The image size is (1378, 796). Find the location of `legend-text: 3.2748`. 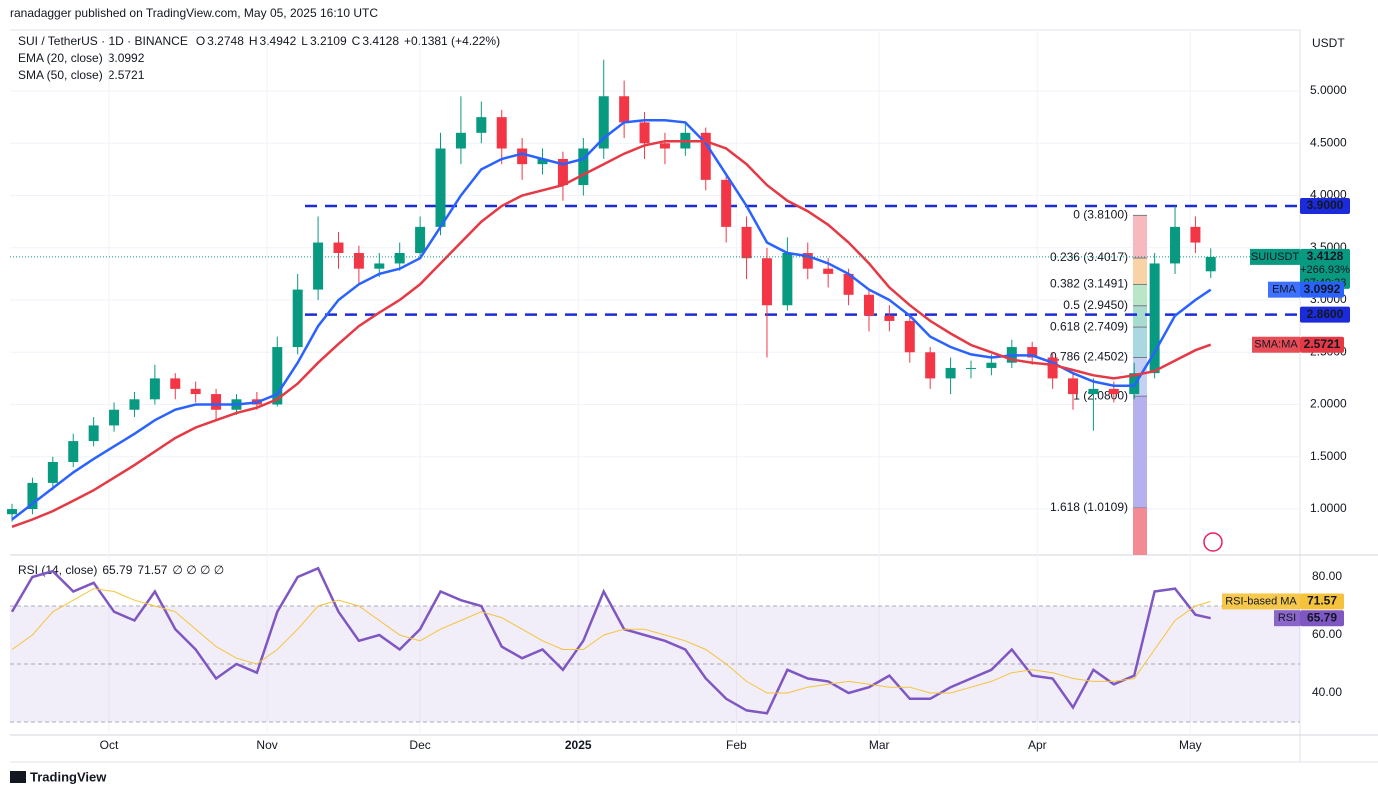

legend-text: 3.2748 is located at coordinates (225, 41).